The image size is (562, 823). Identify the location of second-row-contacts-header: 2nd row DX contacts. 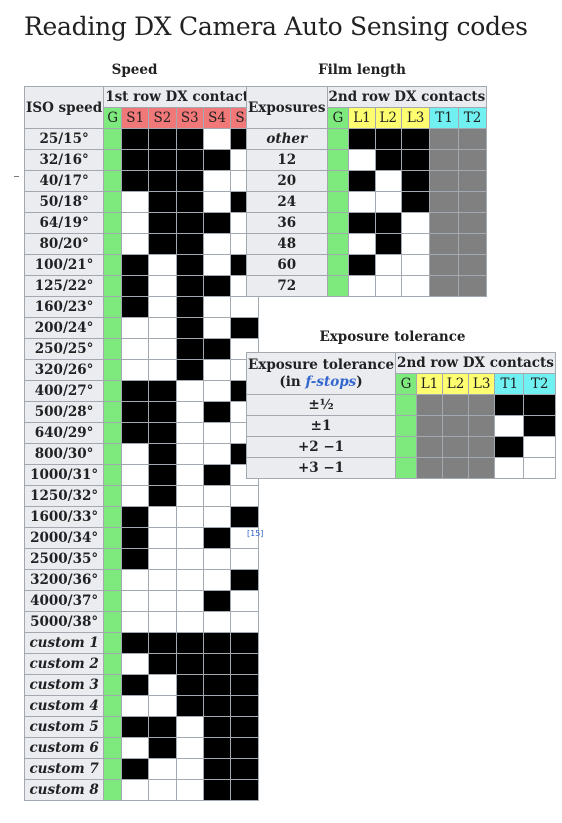
(407, 97).